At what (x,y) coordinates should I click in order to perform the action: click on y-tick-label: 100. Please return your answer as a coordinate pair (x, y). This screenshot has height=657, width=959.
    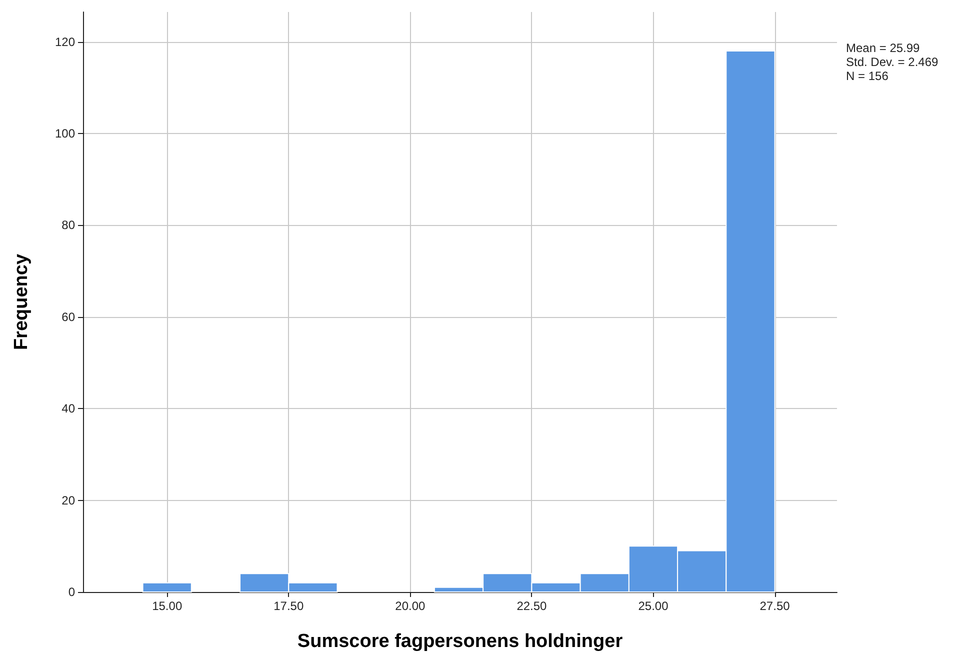
    Looking at the image, I should click on (65, 133).